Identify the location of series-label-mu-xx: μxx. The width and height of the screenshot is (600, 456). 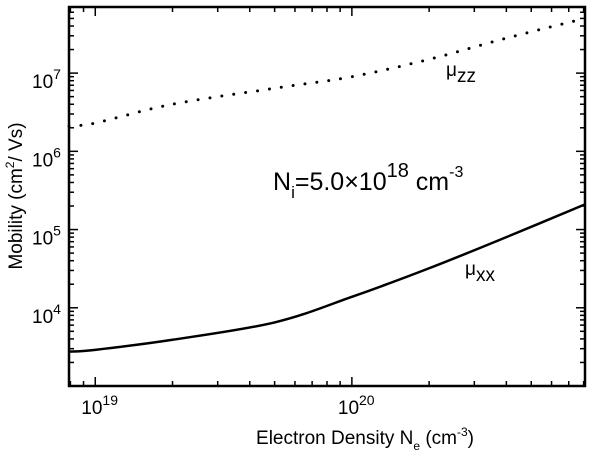
(480, 272).